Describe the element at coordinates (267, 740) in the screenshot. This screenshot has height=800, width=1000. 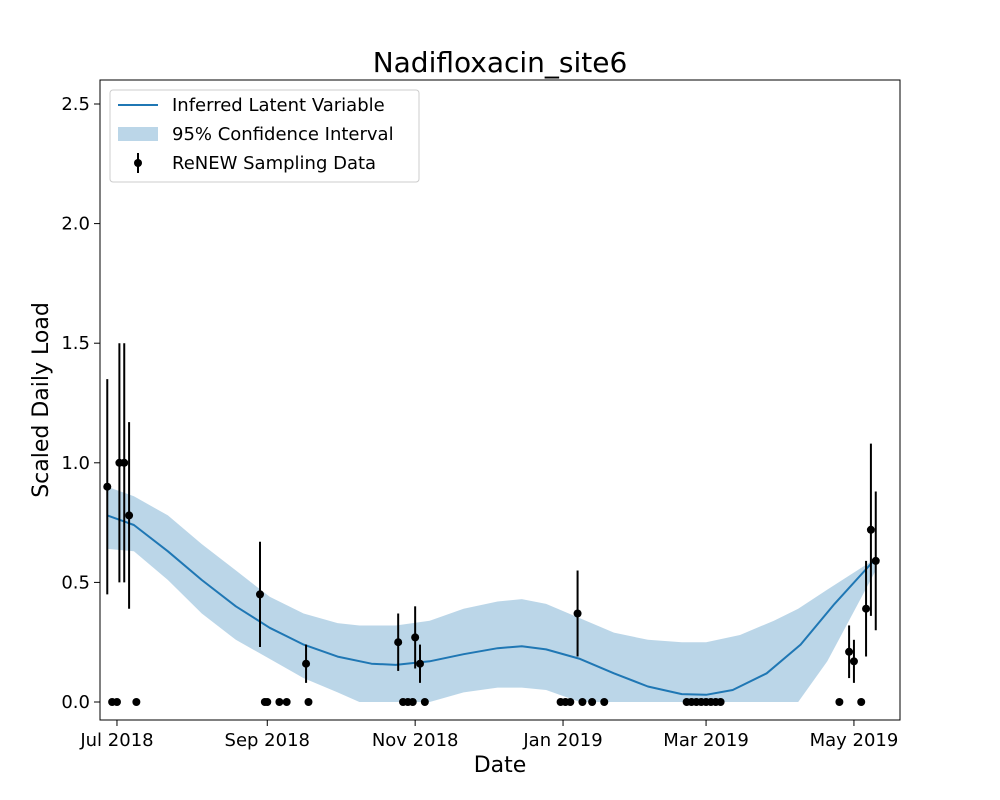
I see `x-tick-label: Sep 2018` at that location.